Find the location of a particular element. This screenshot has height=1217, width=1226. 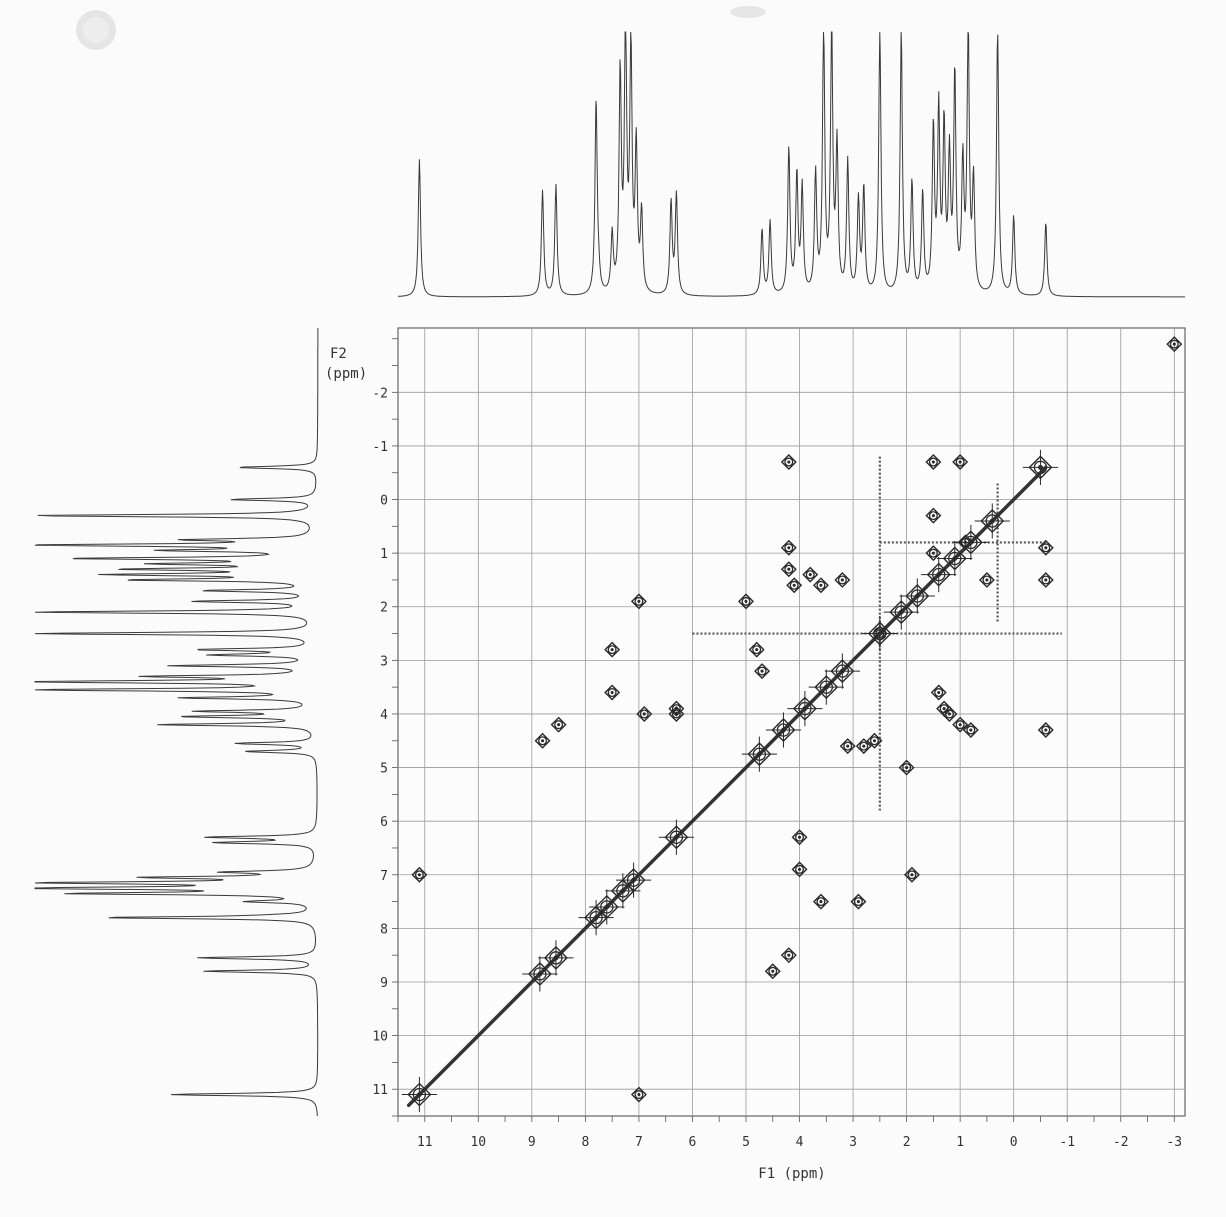

x-axis-ticks: 11 10 9 8 7 6 5 4 3 2 1 0 -1 -2 -3 is located at coordinates (789, 1133).